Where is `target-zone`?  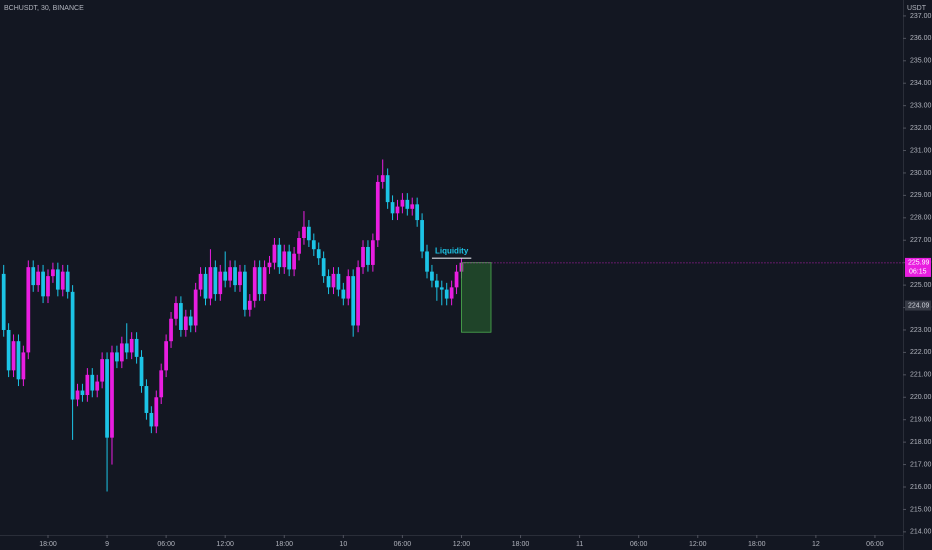
target-zone is located at coordinates (476, 297).